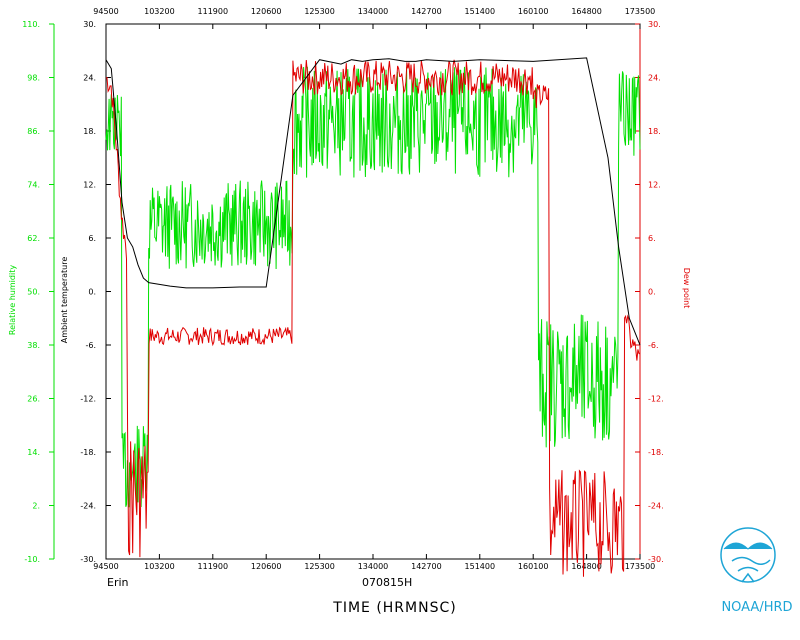 The height and width of the screenshot is (640, 800). What do you see at coordinates (33, 185) in the screenshot?
I see `humidity-tick-label: 74.` at bounding box center [33, 185].